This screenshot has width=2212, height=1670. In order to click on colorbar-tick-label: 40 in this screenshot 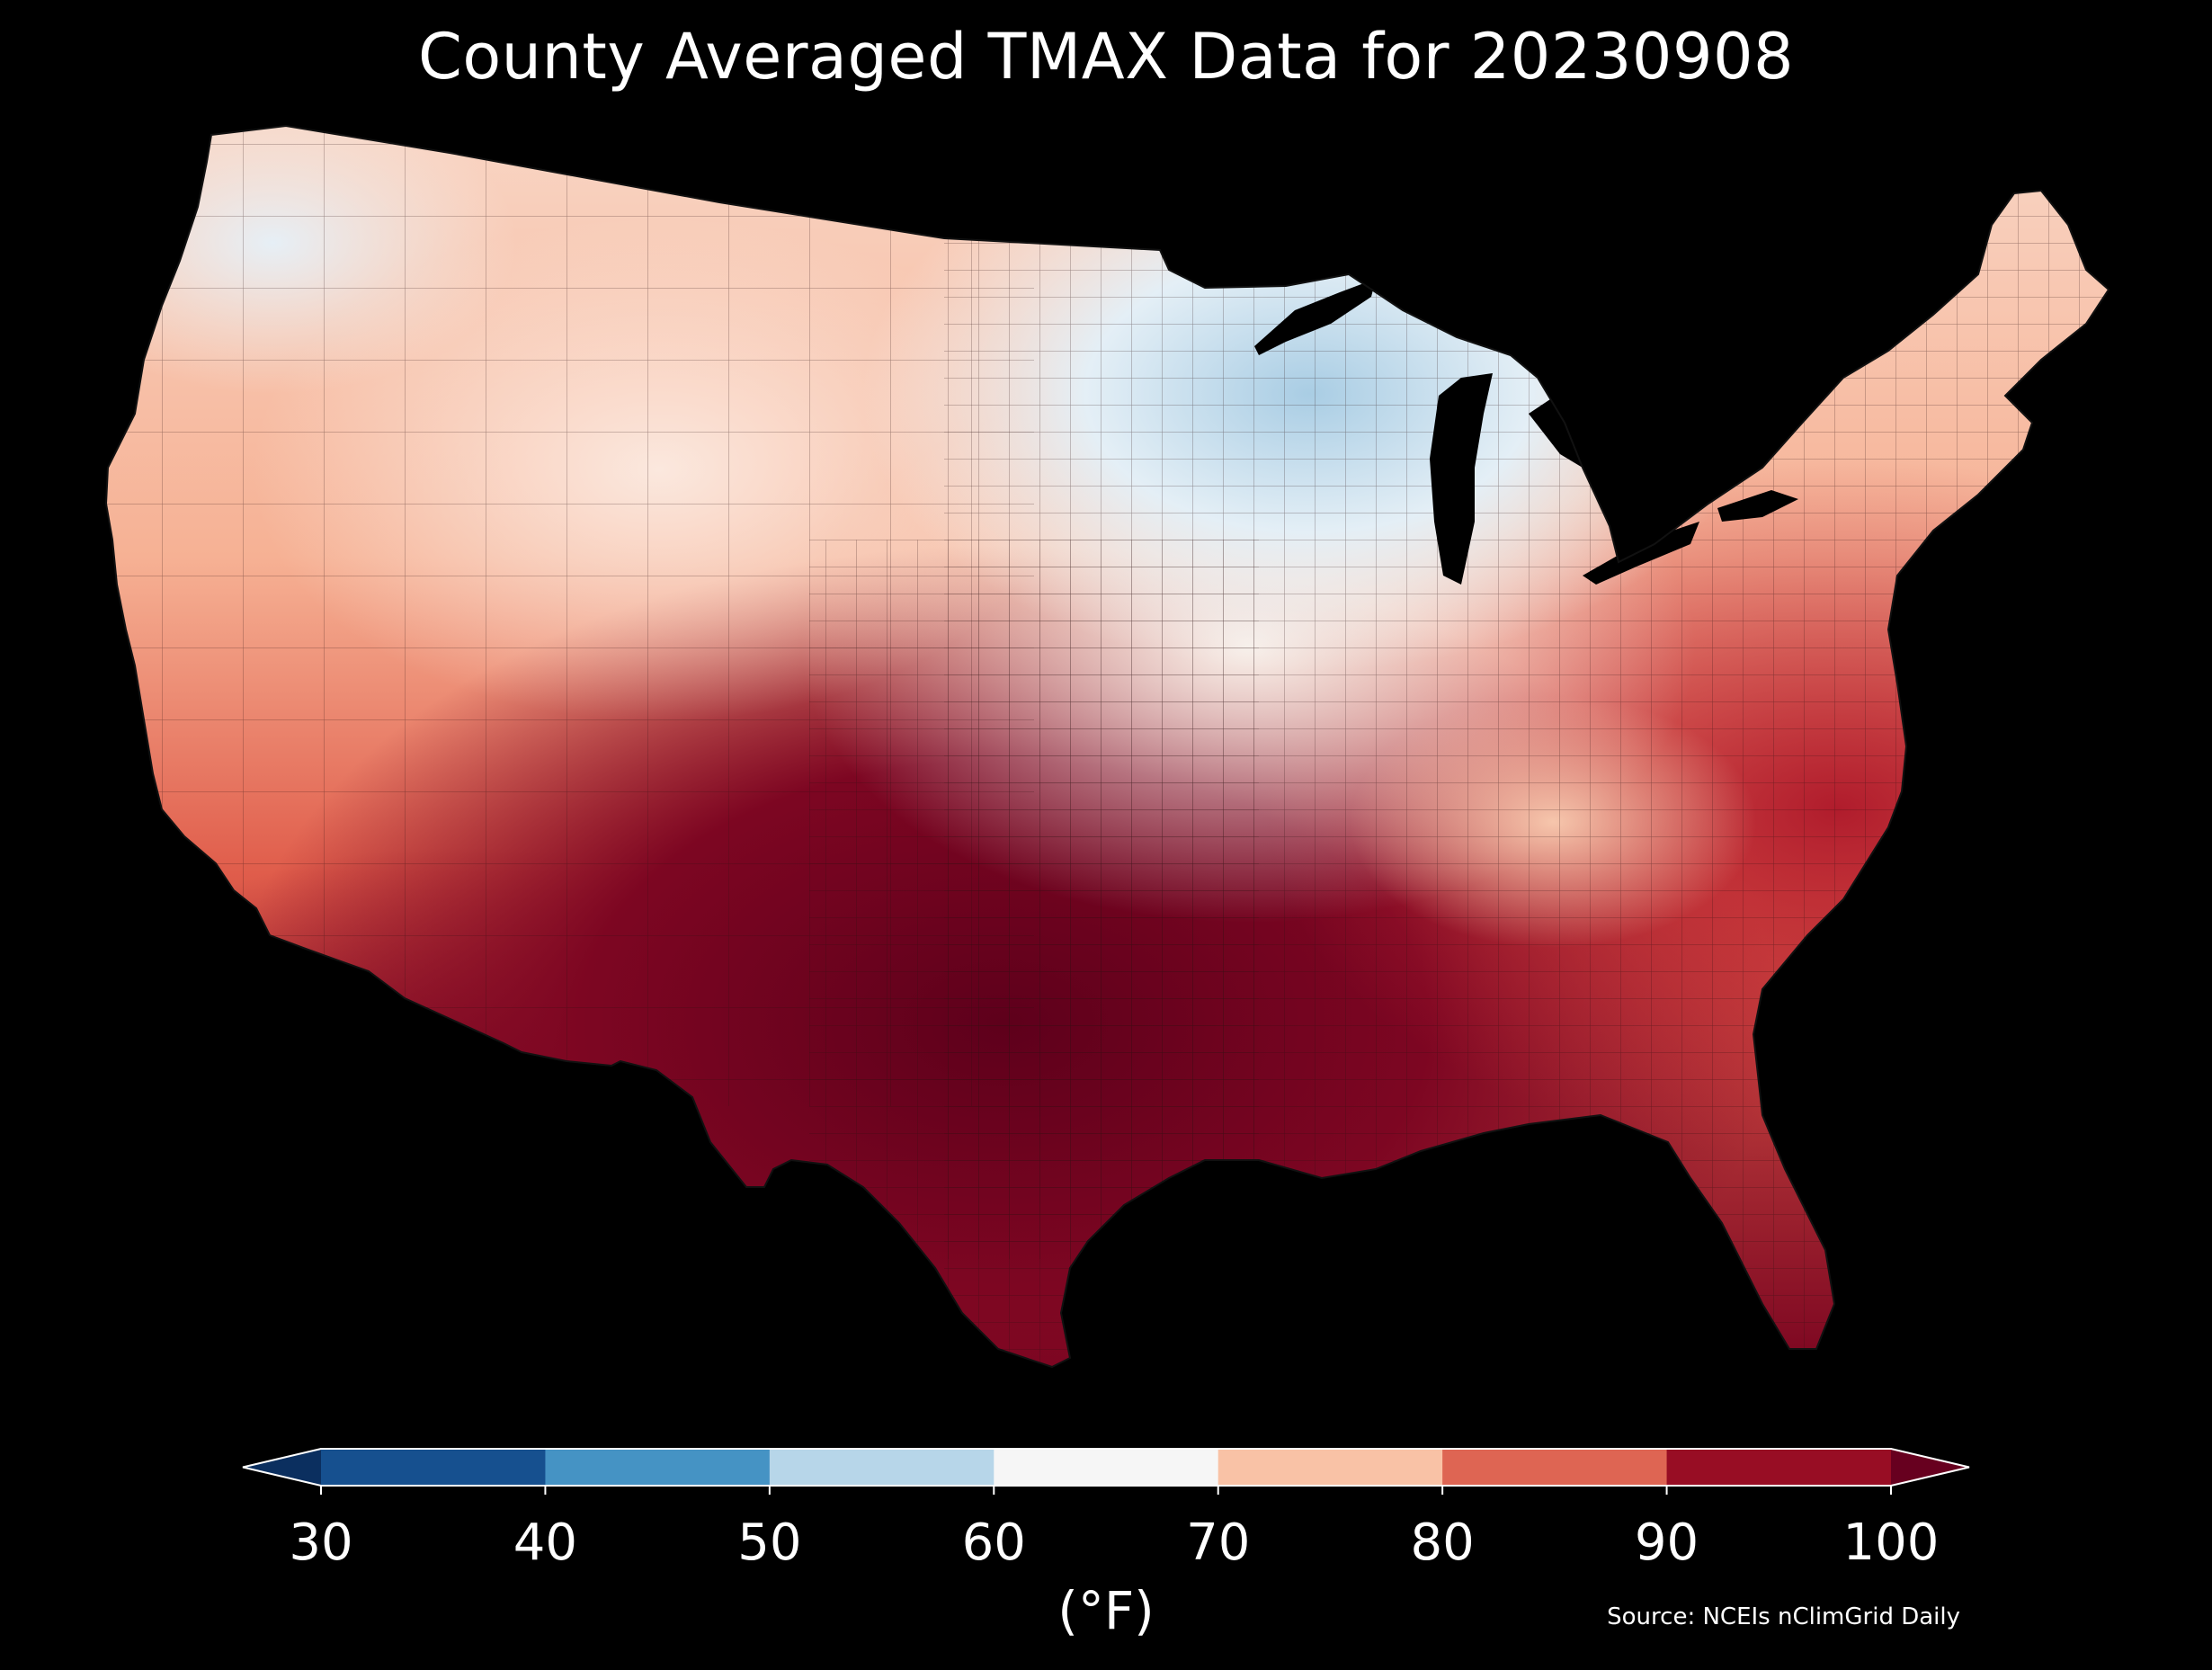, I will do `click(545, 1543)`.